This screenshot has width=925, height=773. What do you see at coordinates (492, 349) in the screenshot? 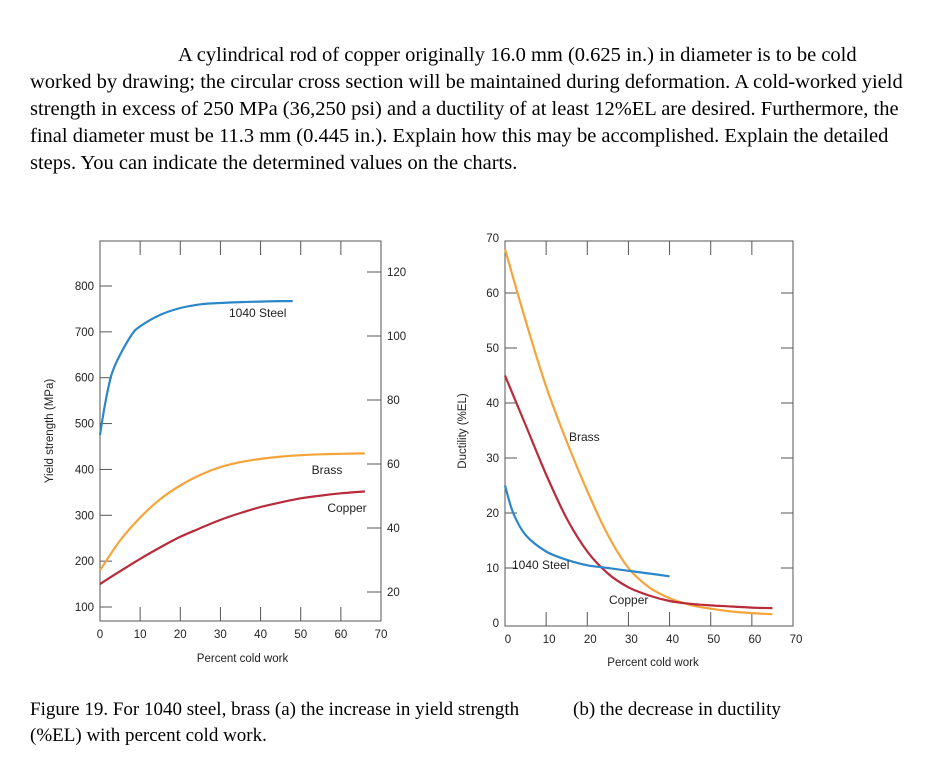
I see `y-tick-label: 50` at bounding box center [492, 349].